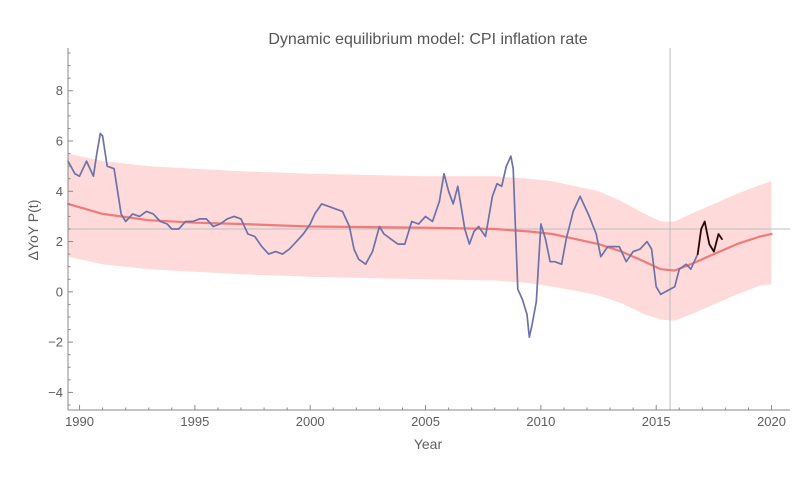 This screenshot has height=478, width=792. Describe the element at coordinates (709, 238) in the screenshot. I see `post-forecast-line` at that location.